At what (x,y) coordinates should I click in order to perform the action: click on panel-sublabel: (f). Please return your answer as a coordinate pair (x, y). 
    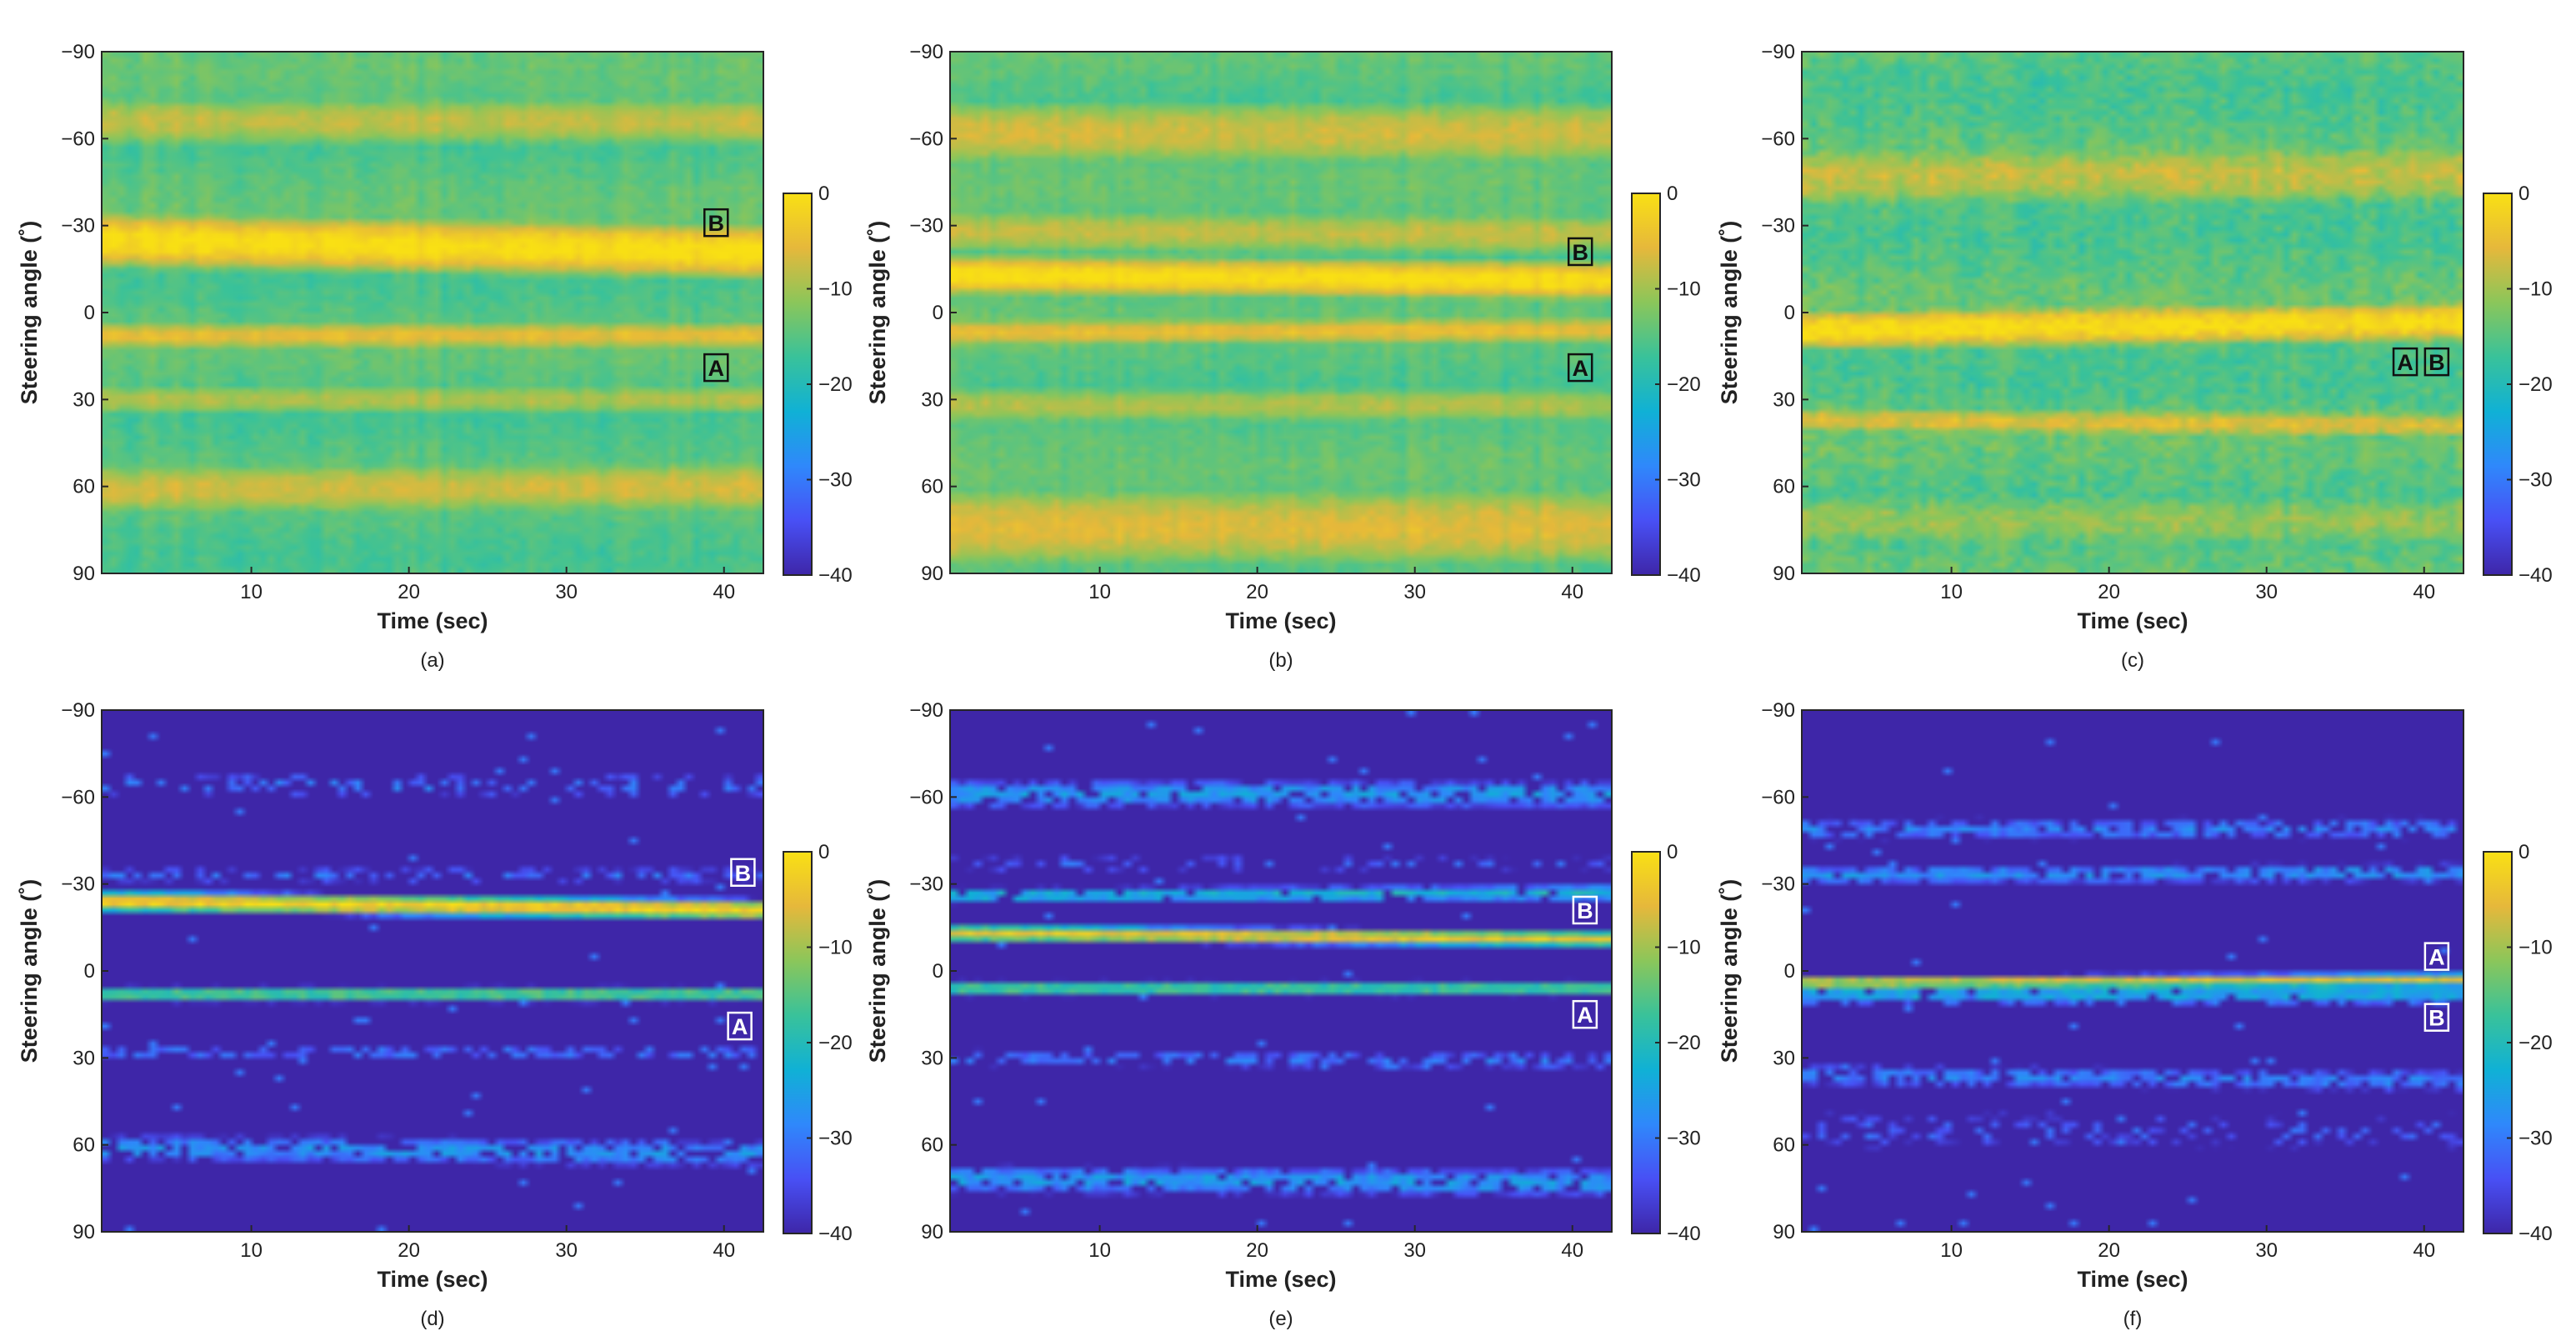
    Looking at the image, I should click on (2133, 1319).